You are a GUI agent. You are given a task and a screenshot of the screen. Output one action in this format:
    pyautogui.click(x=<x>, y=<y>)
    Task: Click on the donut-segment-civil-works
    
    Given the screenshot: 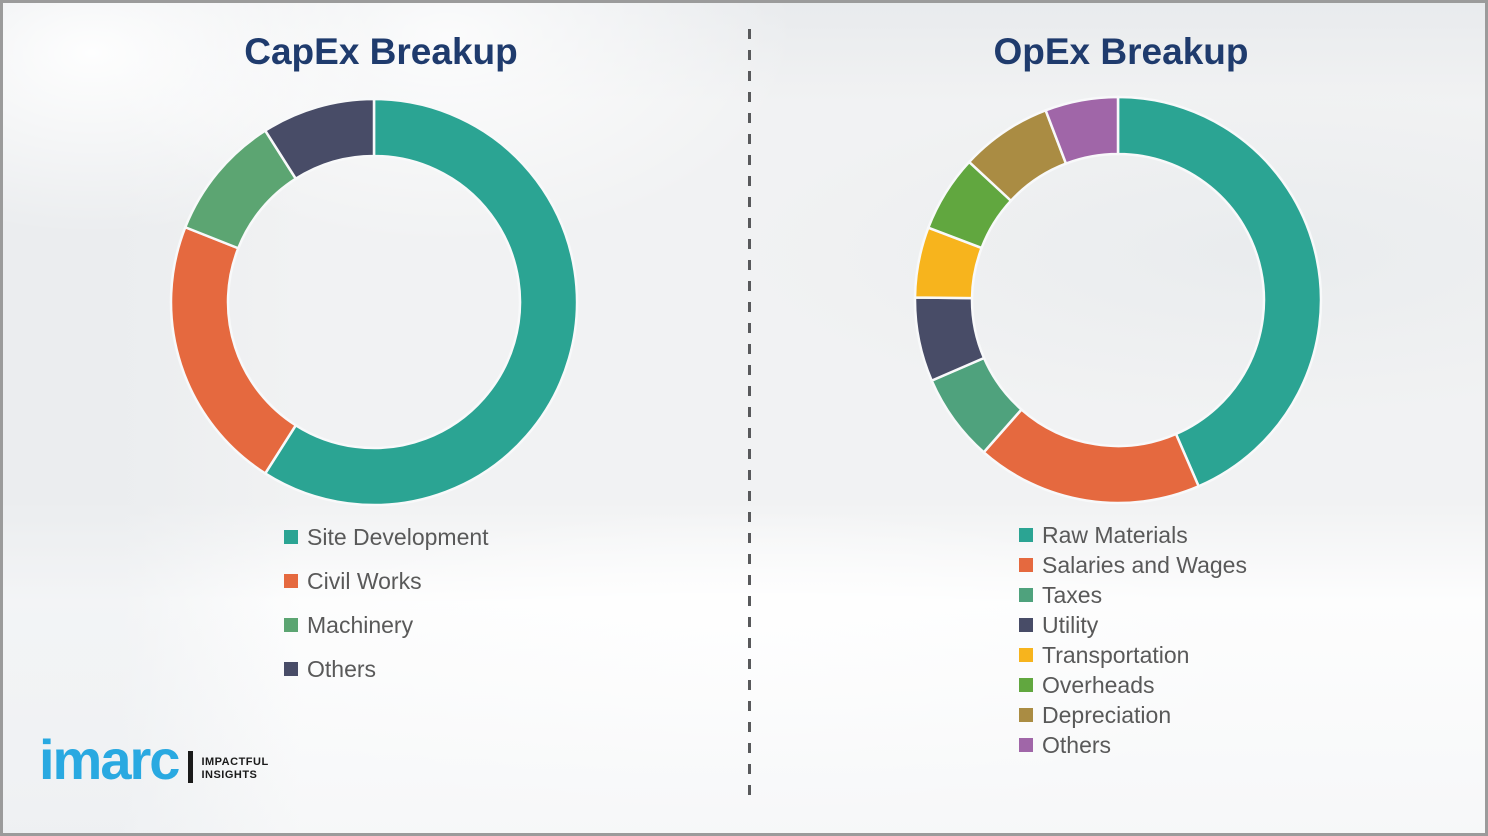 What is the action you would take?
    pyautogui.click(x=233, y=350)
    